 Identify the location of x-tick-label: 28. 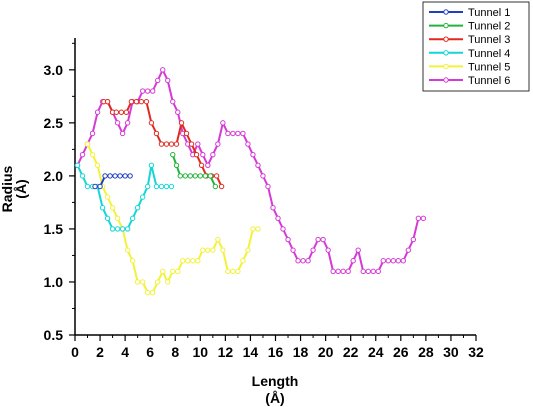
(426, 352).